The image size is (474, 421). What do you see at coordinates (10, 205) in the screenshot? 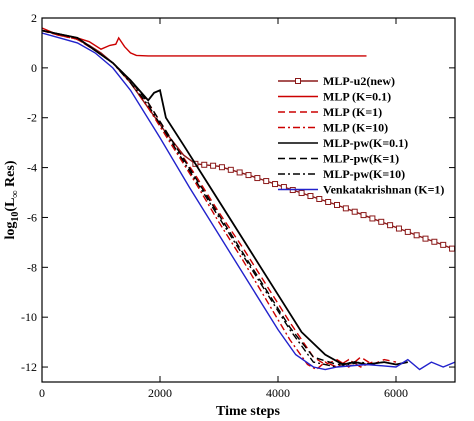
I see `y-label-rest: (L` at bounding box center [10, 205].